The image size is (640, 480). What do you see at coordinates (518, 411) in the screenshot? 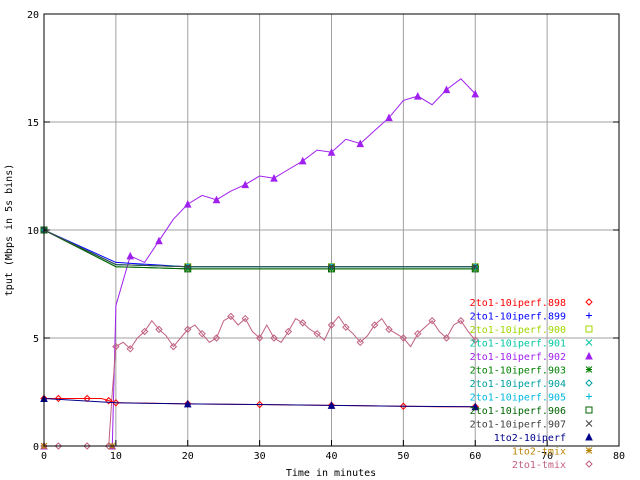
I see `legend-label: 2to1-10iperf.906` at bounding box center [518, 411].